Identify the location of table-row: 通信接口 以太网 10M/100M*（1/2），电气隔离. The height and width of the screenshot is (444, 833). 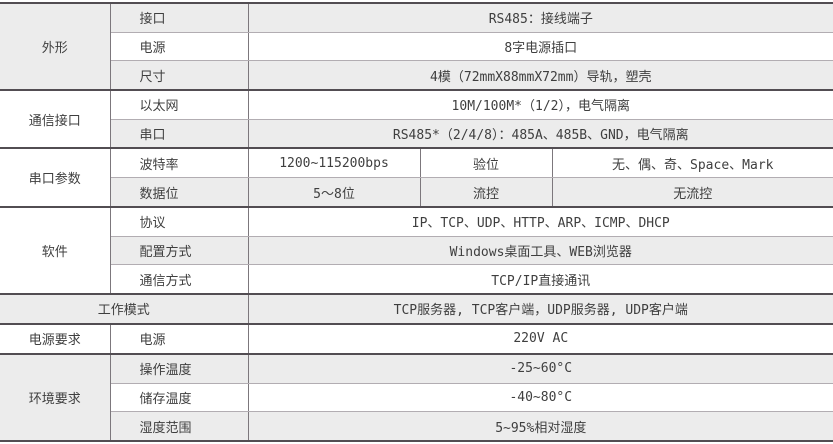
(416, 120).